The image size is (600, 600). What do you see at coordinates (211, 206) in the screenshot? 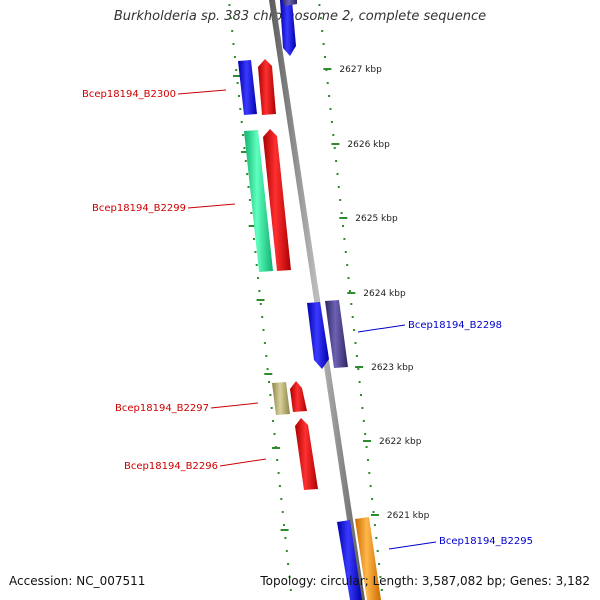
I see `leader-line-b2299` at bounding box center [211, 206].